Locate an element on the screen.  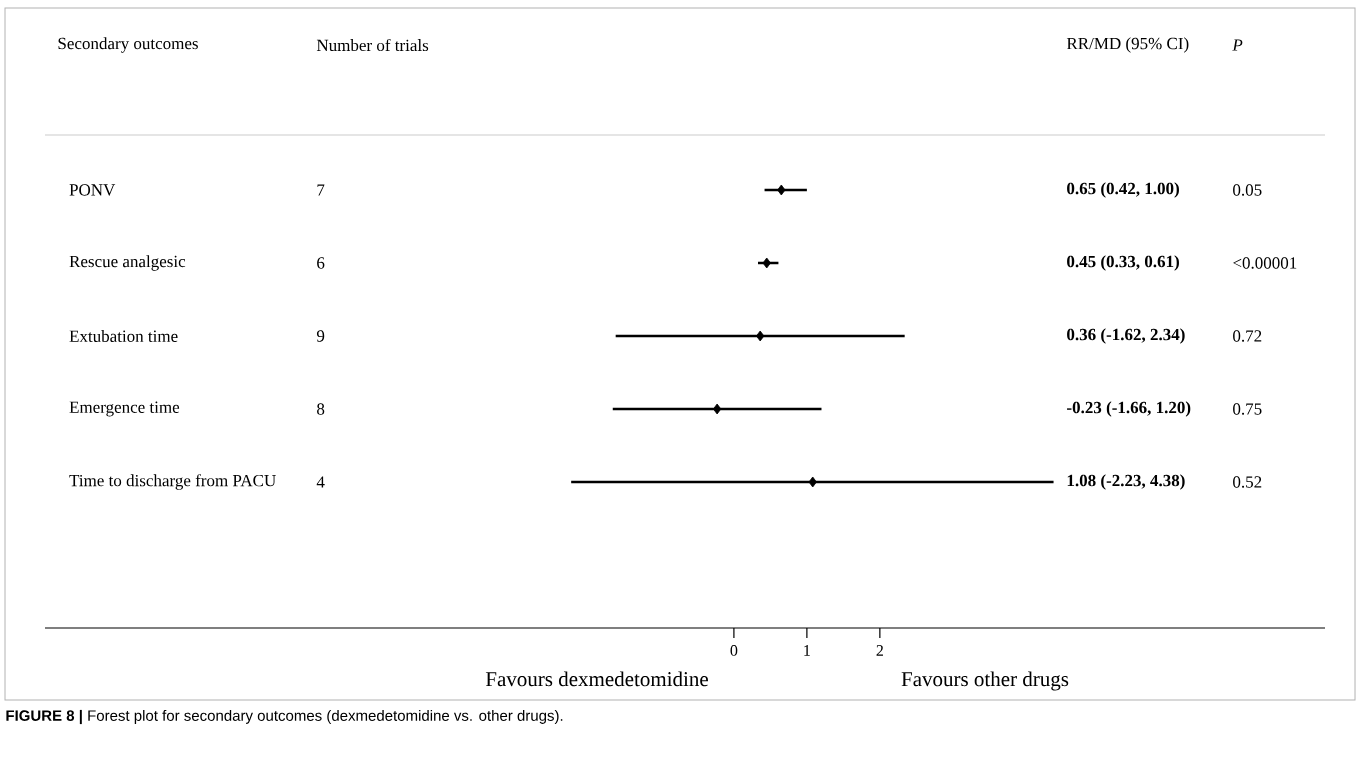
x-tick-label: 2 is located at coordinates (879, 650).